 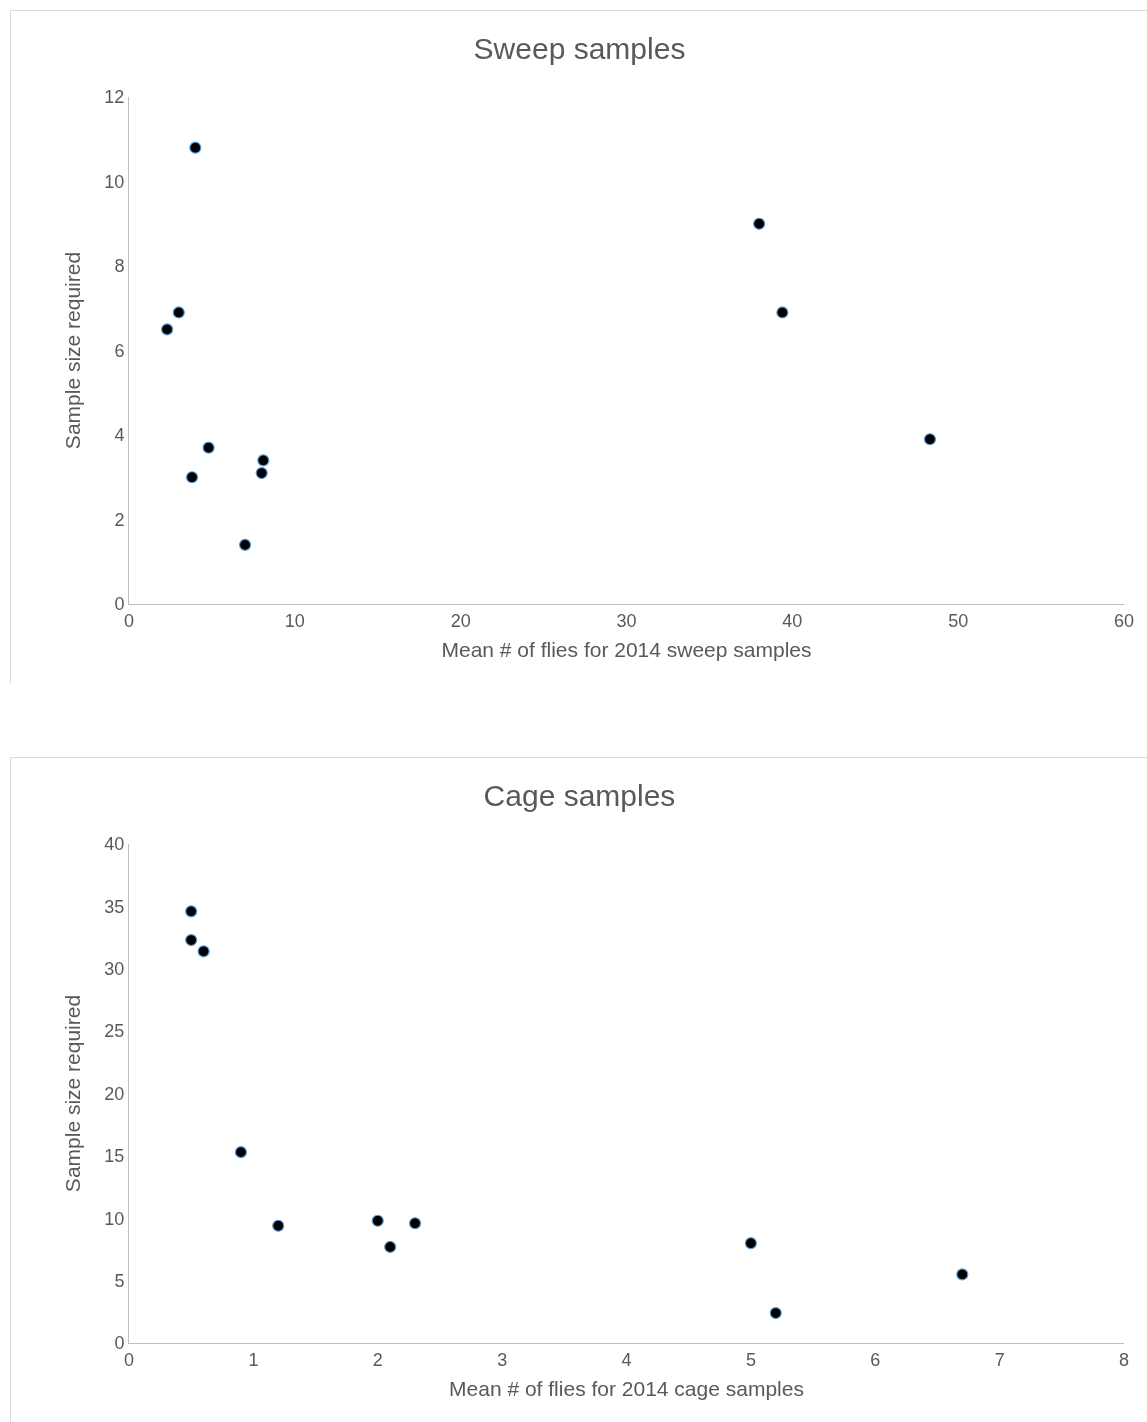 What do you see at coordinates (958, 620) in the screenshot?
I see `x-tick-label: 50` at bounding box center [958, 620].